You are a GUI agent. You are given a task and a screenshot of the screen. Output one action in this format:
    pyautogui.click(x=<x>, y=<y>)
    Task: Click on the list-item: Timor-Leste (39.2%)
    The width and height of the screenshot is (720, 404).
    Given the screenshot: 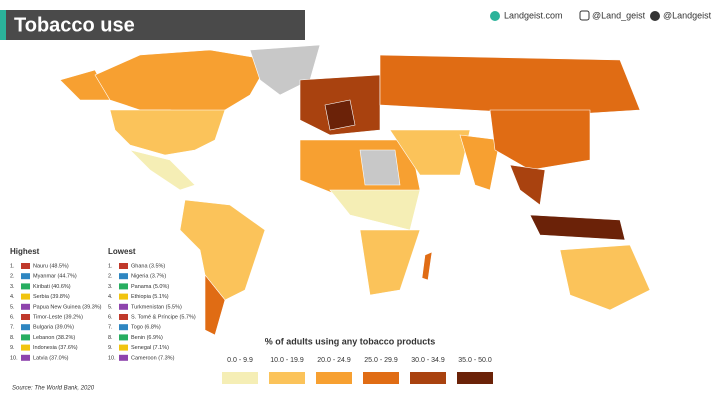 What is the action you would take?
    pyautogui.click(x=58, y=317)
    